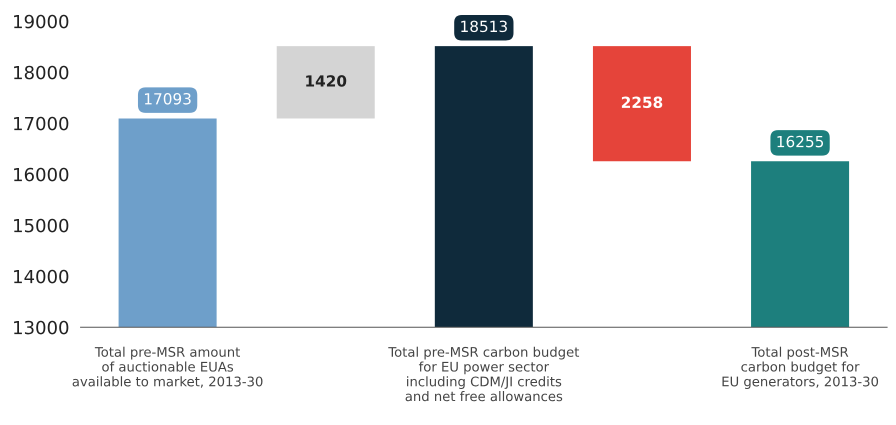  What do you see at coordinates (41, 175) in the screenshot?
I see `y-tick-label: 16000` at bounding box center [41, 175].